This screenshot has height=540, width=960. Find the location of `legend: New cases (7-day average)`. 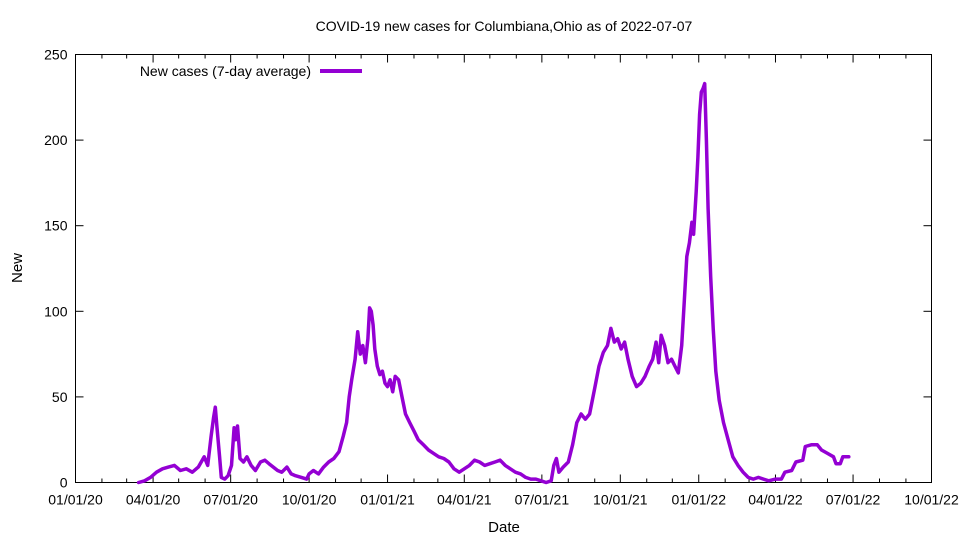

legend: New cases (7-day average) is located at coordinates (251, 71).